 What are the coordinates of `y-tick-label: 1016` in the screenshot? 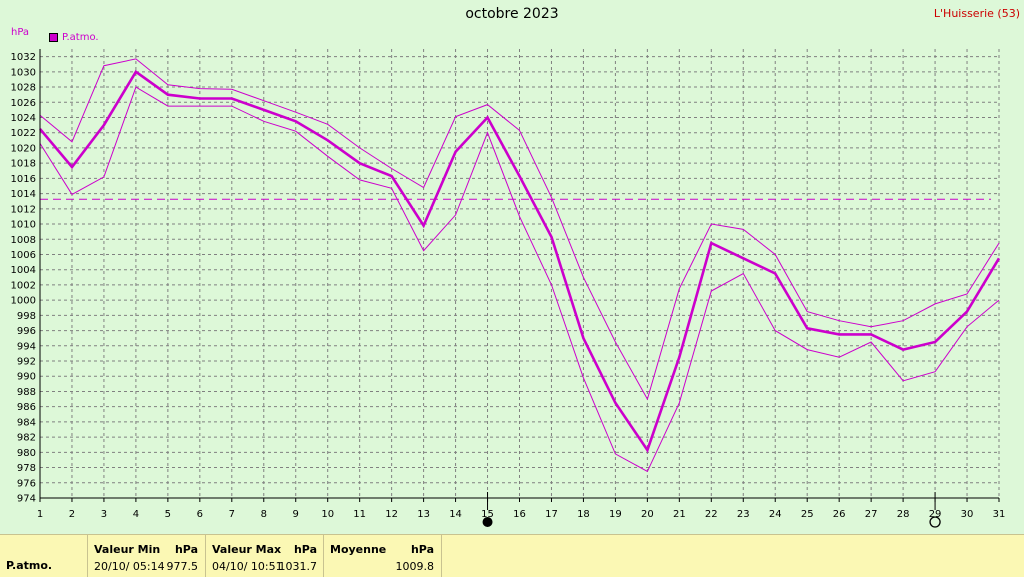 It's located at (23, 179).